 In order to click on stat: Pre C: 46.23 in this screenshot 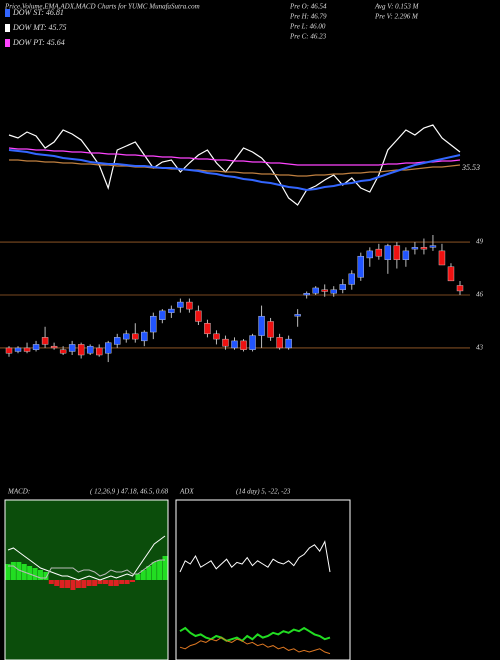, I will do `click(308, 37)`.